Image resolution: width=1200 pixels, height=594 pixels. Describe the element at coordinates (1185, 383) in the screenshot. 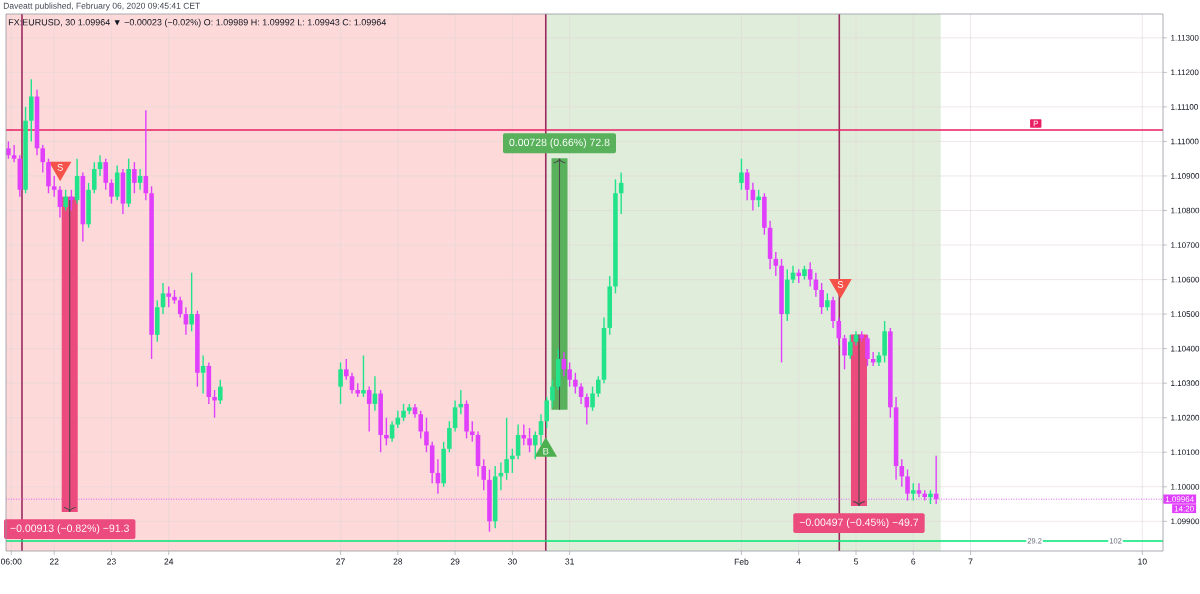

I see `y-tick-label: 1.10300` at that location.